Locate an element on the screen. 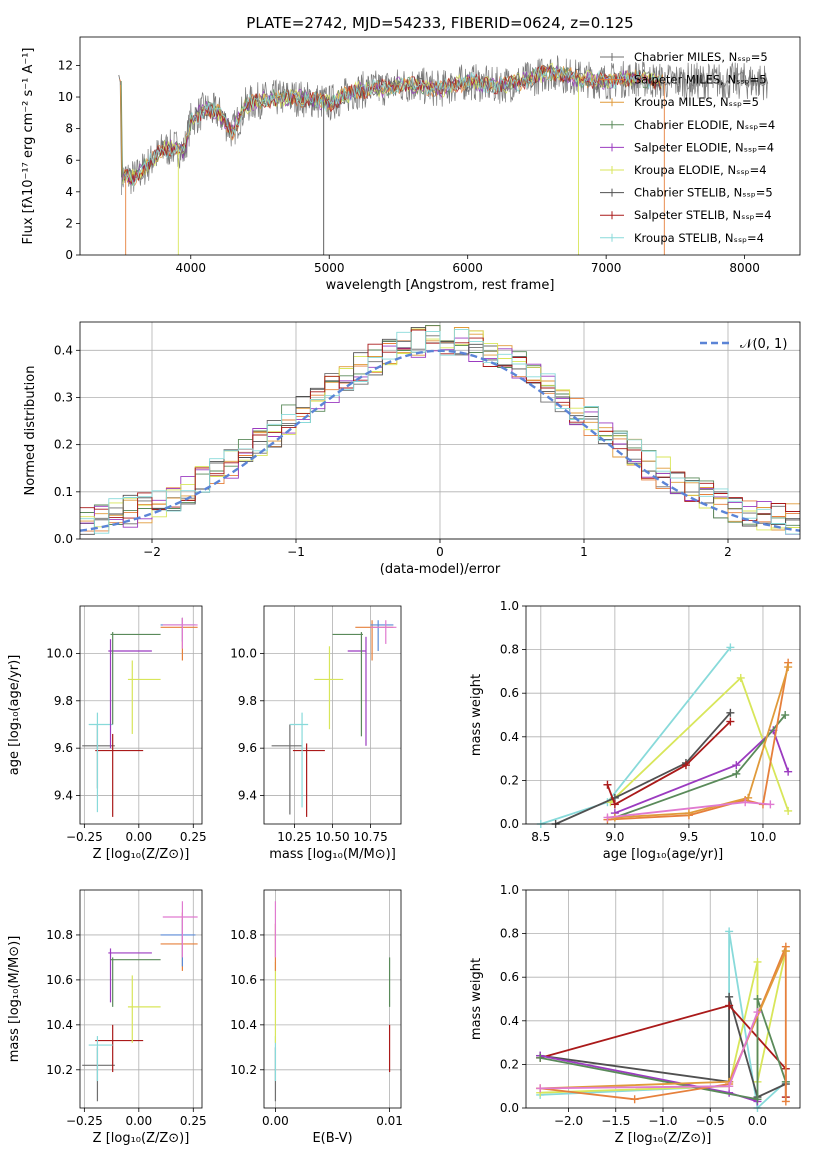 This screenshot has width=819, height=1170. legend-label: Kroupa MILES, Nₛₛₚ=5 is located at coordinates (696, 102).